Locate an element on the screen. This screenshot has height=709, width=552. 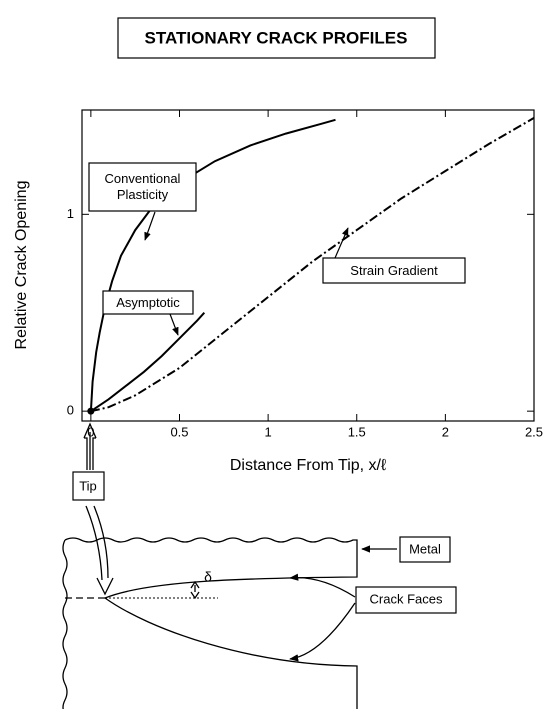
crack-faces-box is located at coordinates (406, 600).